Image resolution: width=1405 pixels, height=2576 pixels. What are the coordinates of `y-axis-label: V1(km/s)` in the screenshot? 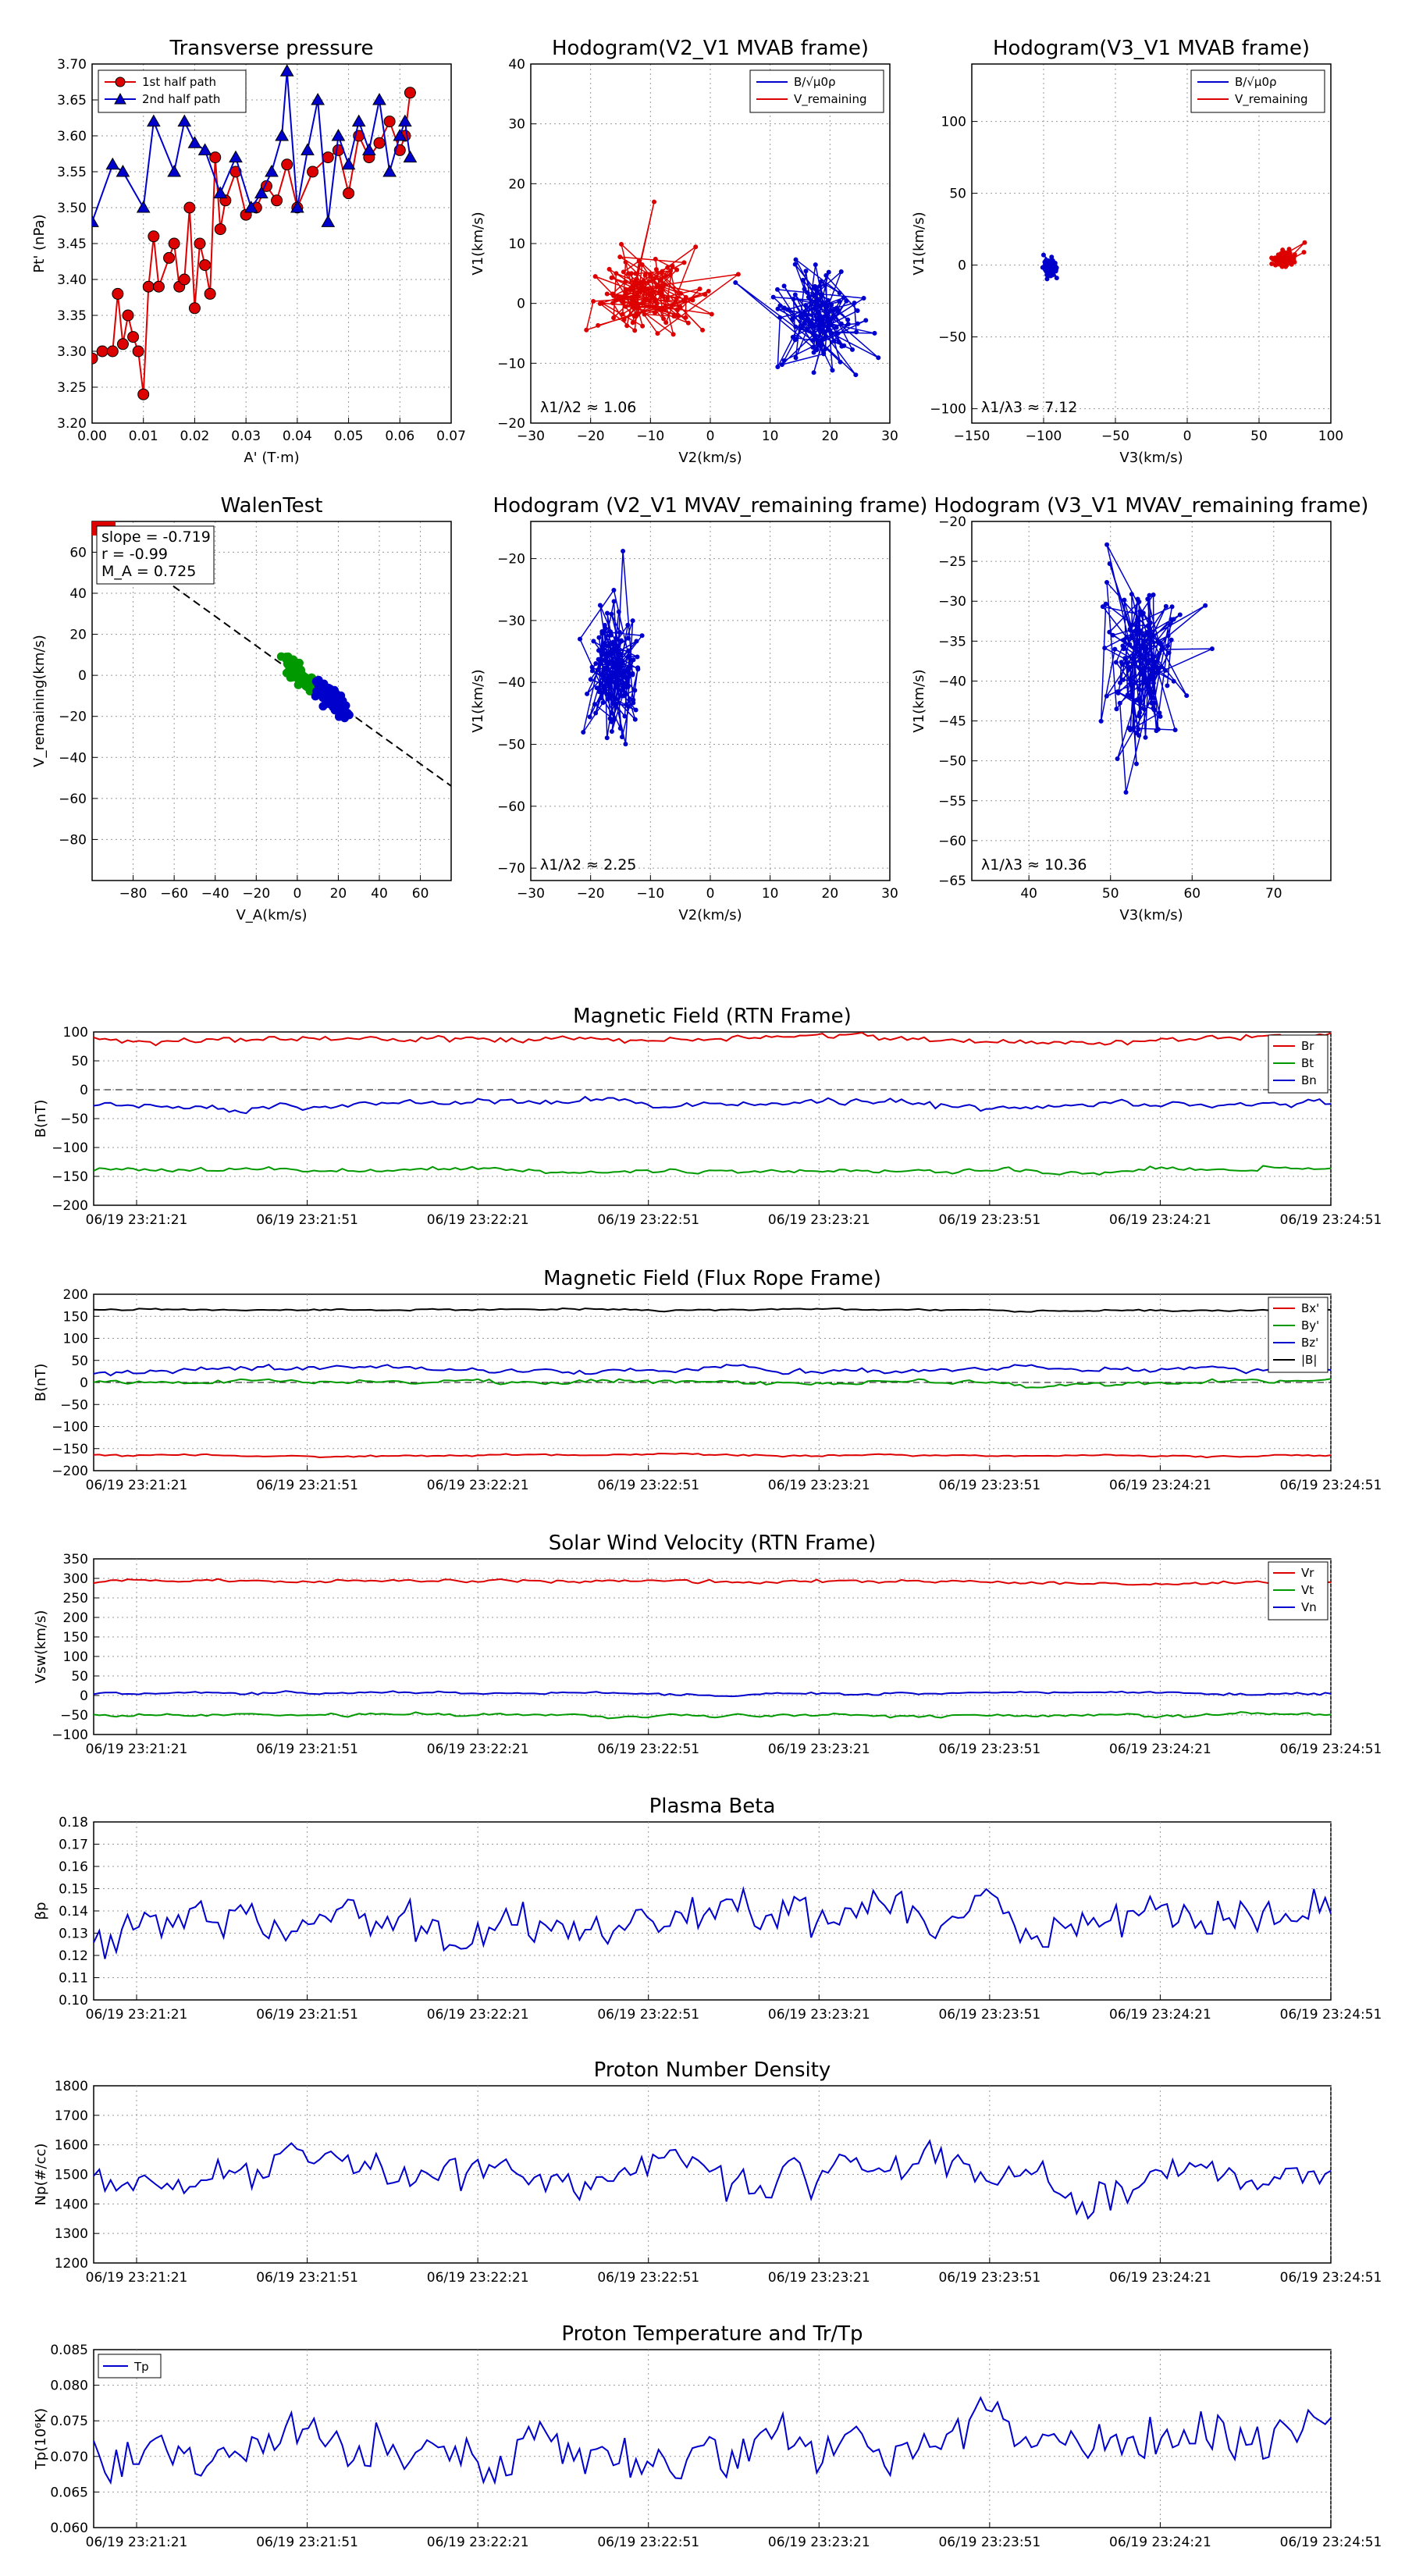 It's located at (919, 700).